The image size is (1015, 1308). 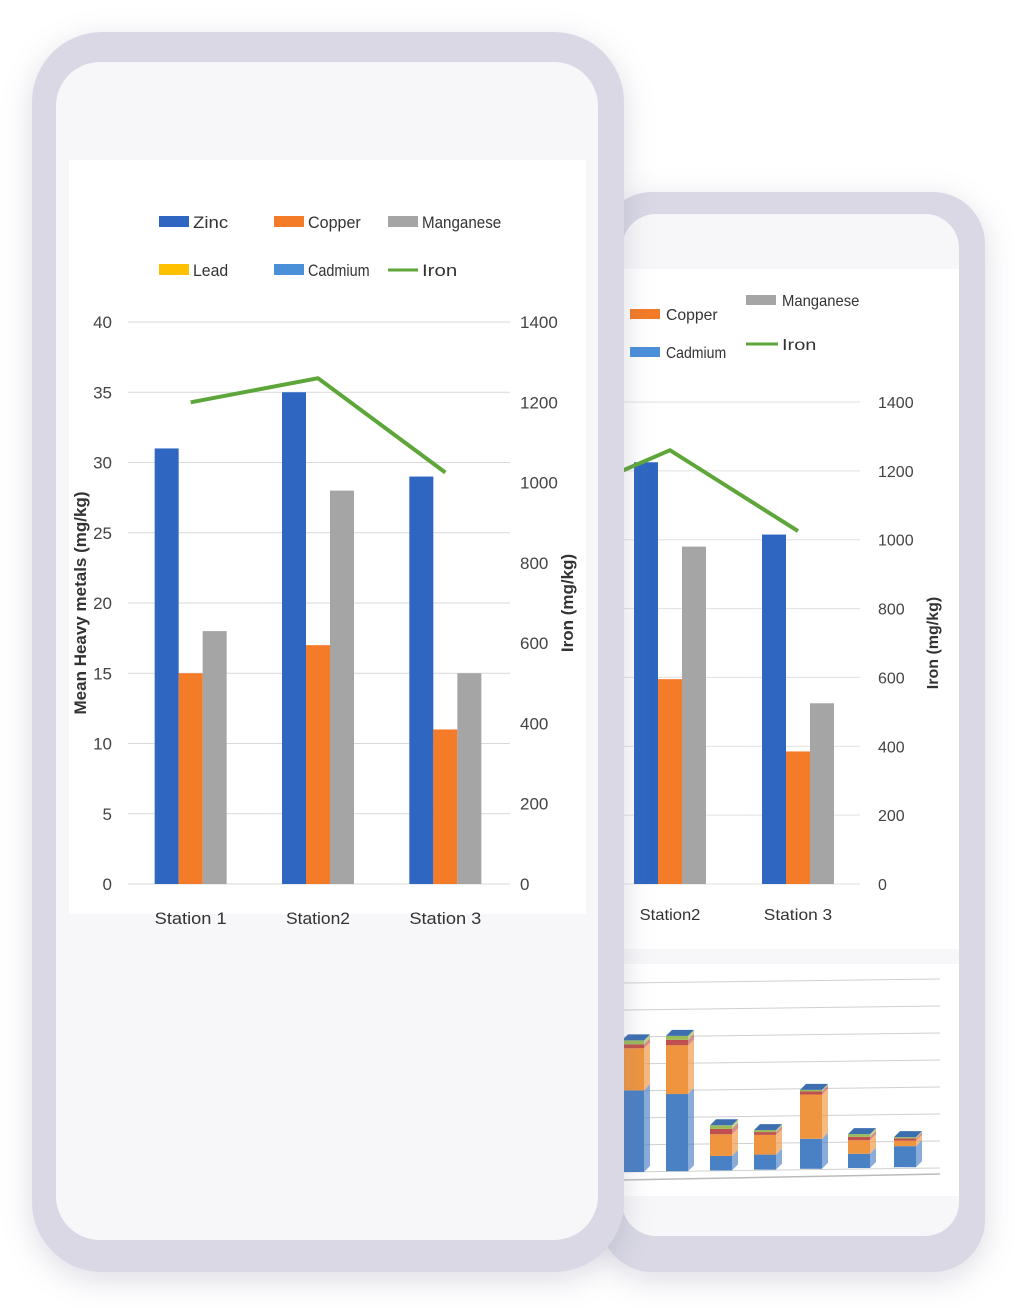 What do you see at coordinates (692, 315) in the screenshot?
I see `back-legend-label-copper: Copper` at bounding box center [692, 315].